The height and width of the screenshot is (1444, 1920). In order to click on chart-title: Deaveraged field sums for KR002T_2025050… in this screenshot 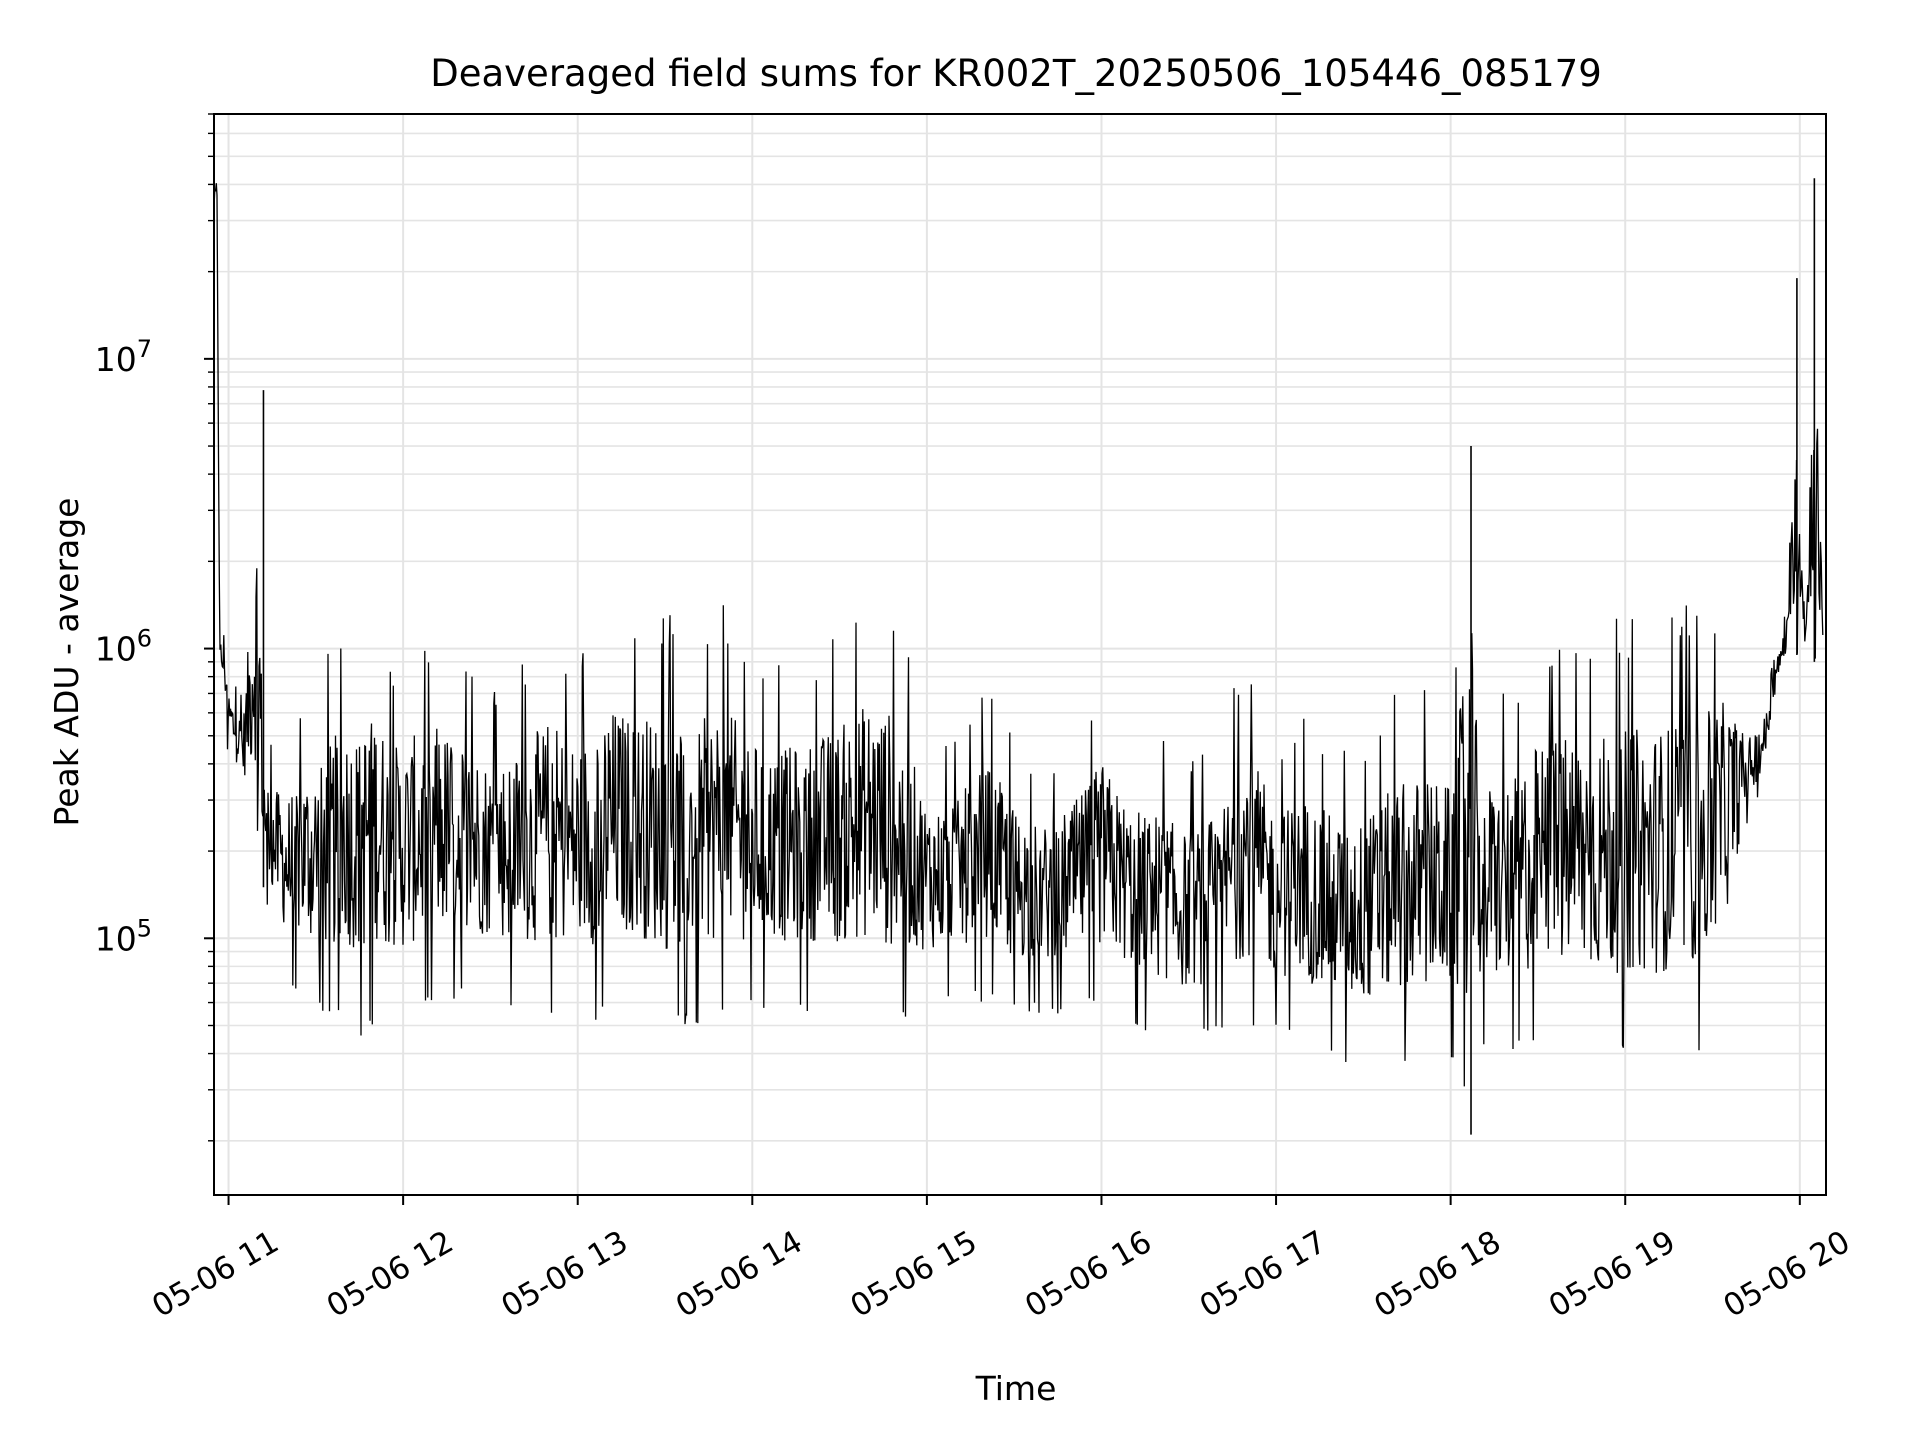, I will do `click(1016, 73)`.